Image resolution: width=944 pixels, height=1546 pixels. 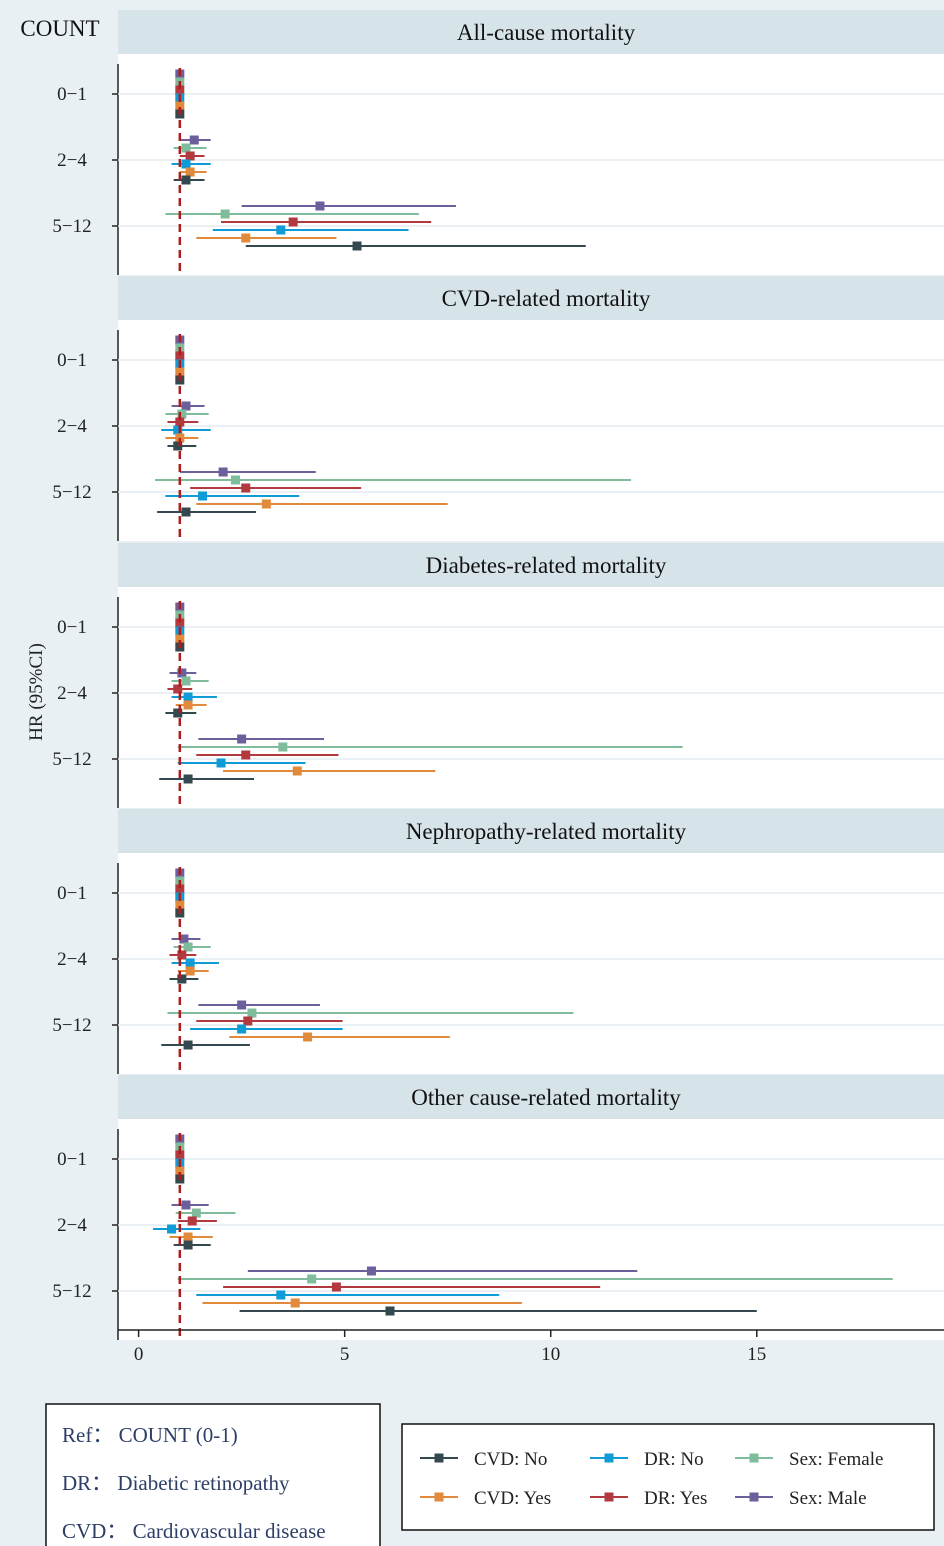 I want to click on x-tick-label: 15, so click(x=756, y=1354).